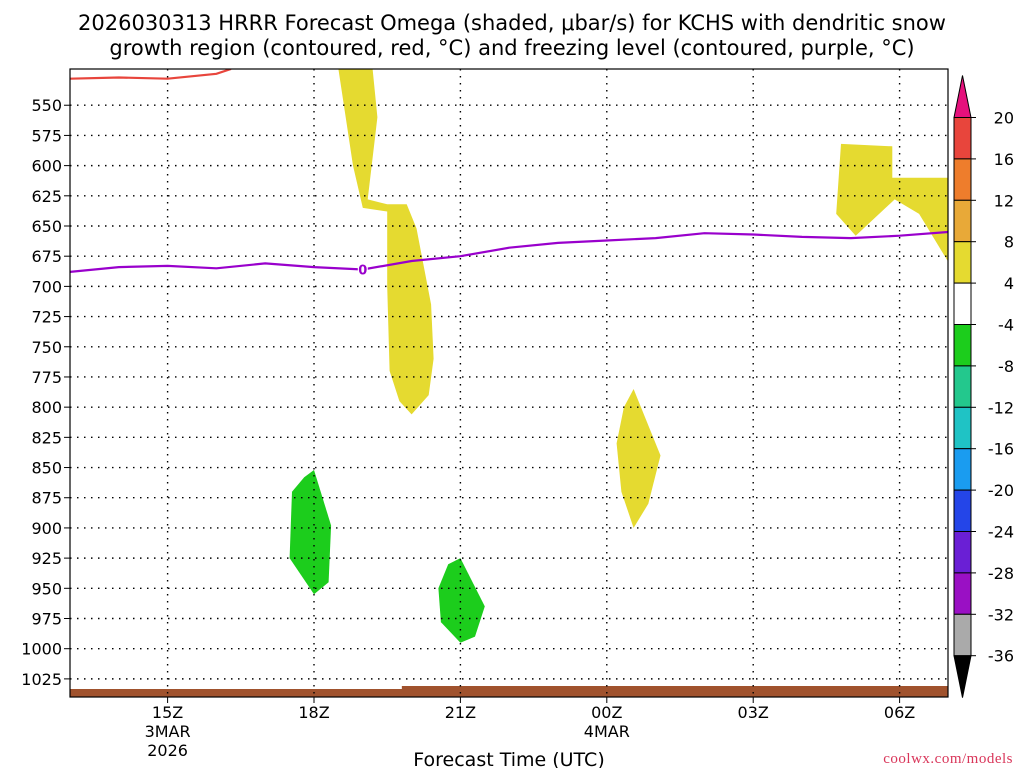 The image size is (1024, 768). What do you see at coordinates (46, 377) in the screenshot?
I see `y-tick-label: 775` at bounding box center [46, 377].